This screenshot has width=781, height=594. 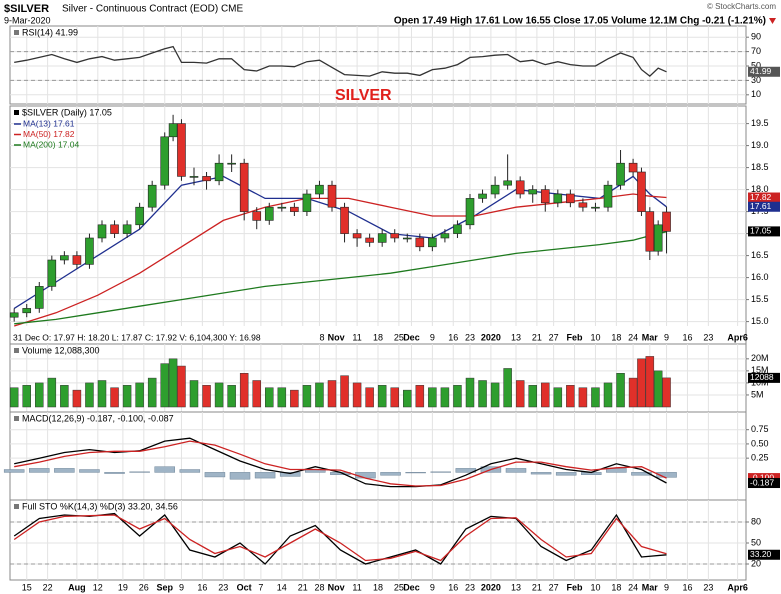 What do you see at coordinates (761, 197) in the screenshot?
I see `end-label: 17.82` at bounding box center [761, 197].